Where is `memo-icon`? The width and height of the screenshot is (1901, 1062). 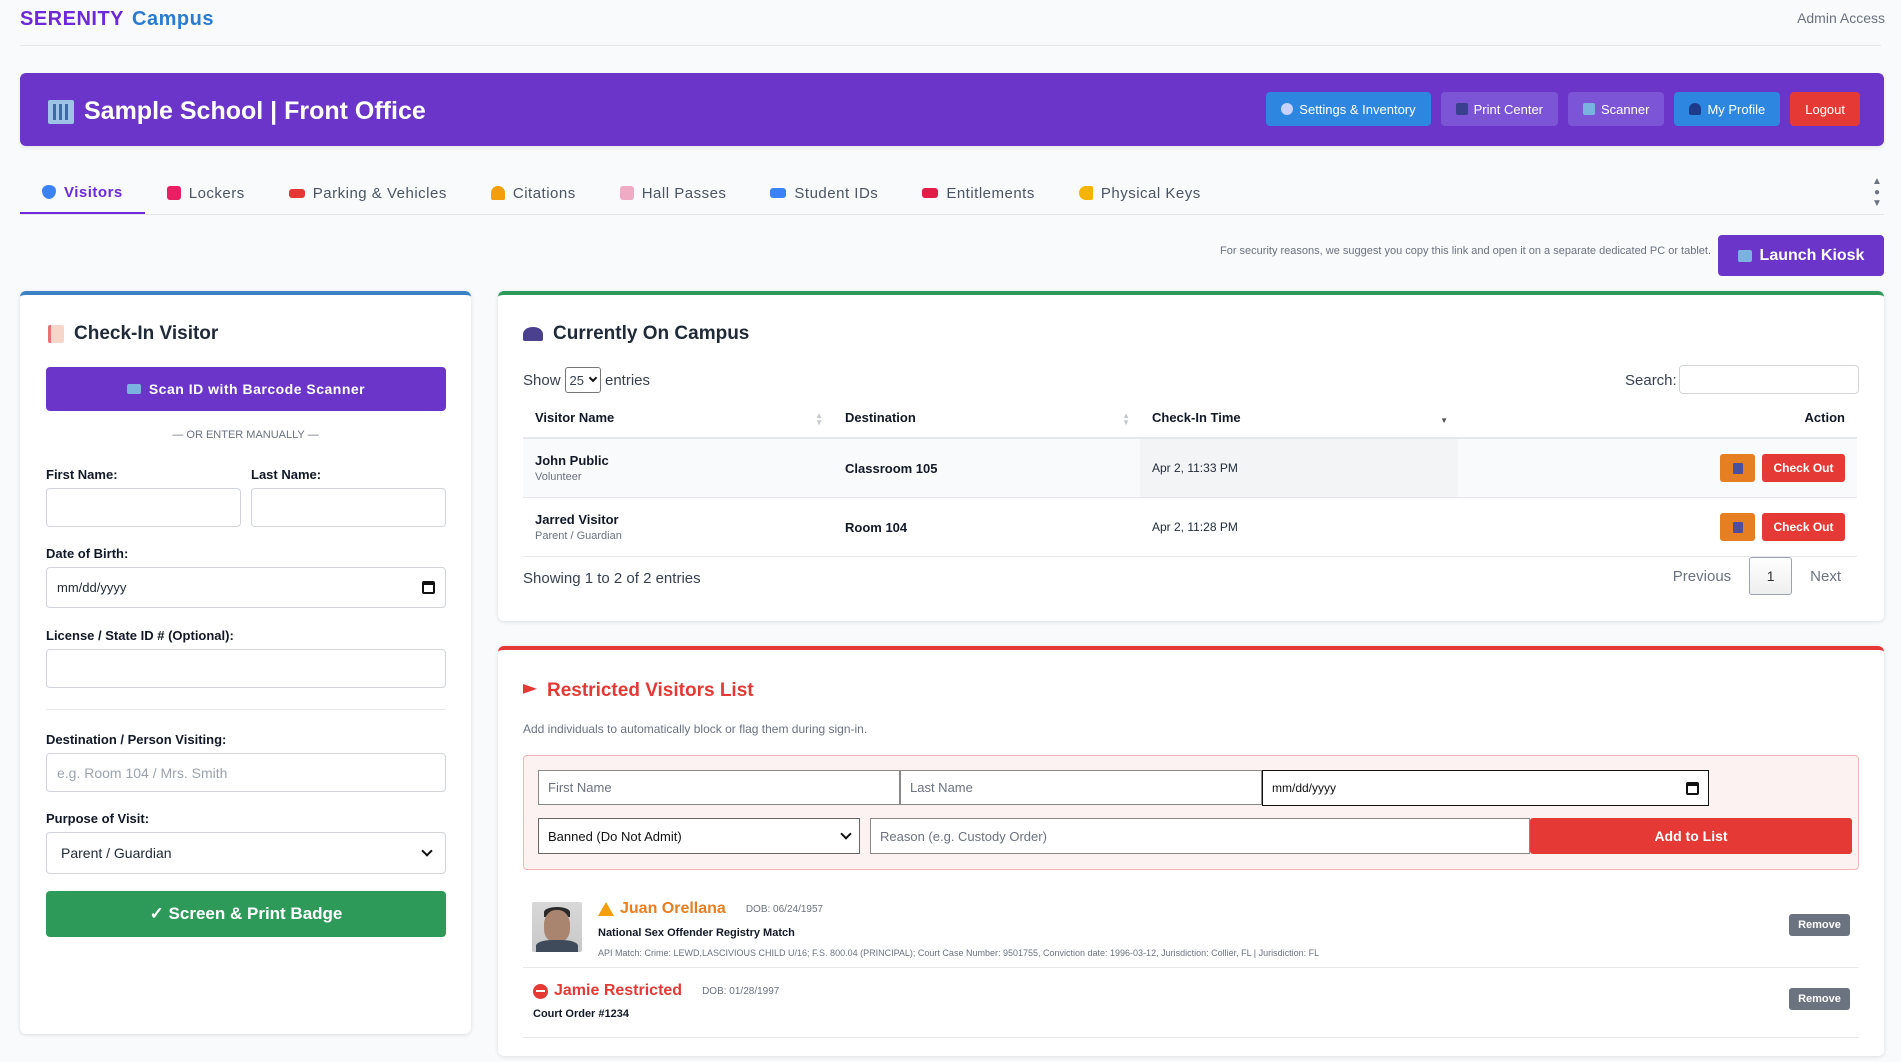
memo-icon is located at coordinates (56, 334).